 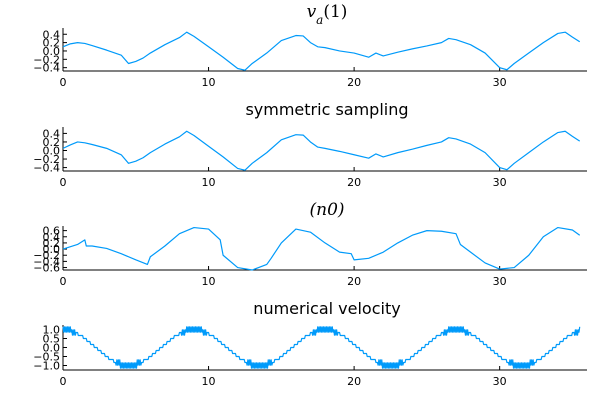 I want to click on subplot-title: (n0), so click(x=326, y=210).